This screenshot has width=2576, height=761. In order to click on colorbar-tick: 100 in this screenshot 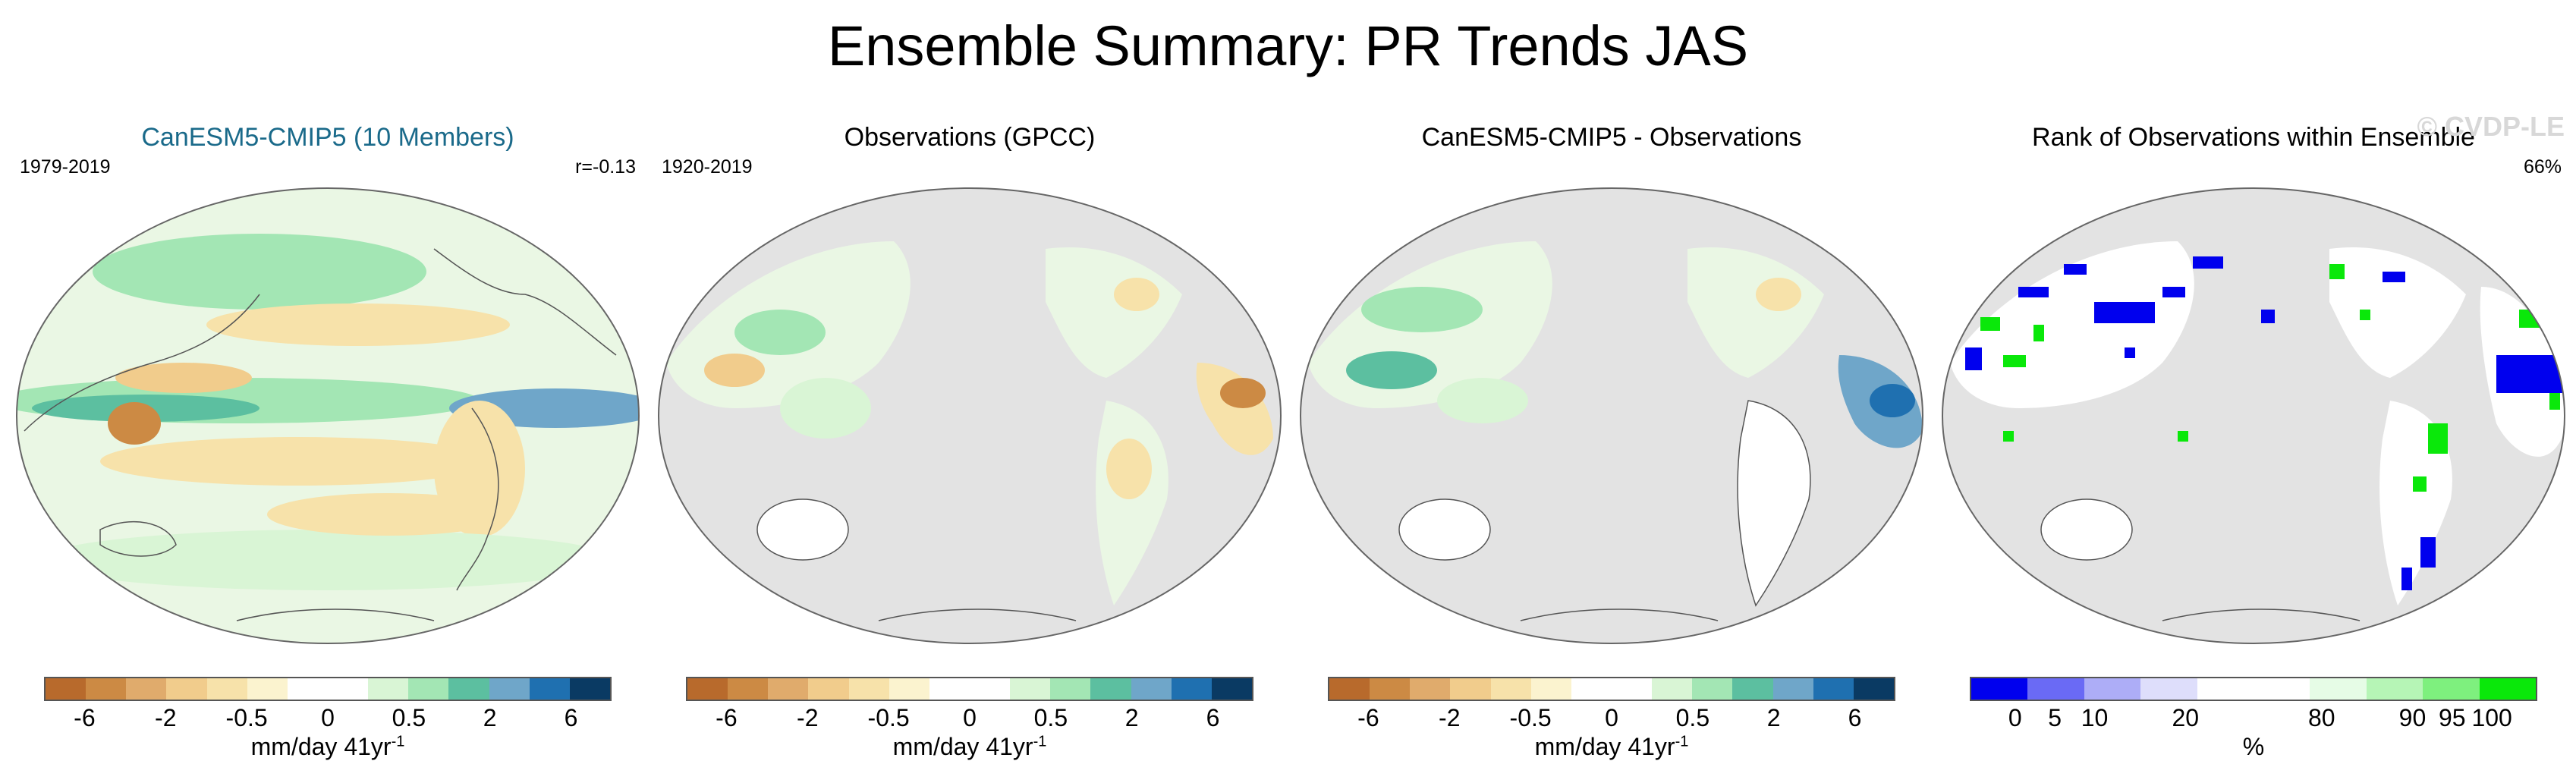, I will do `click(2491, 718)`.